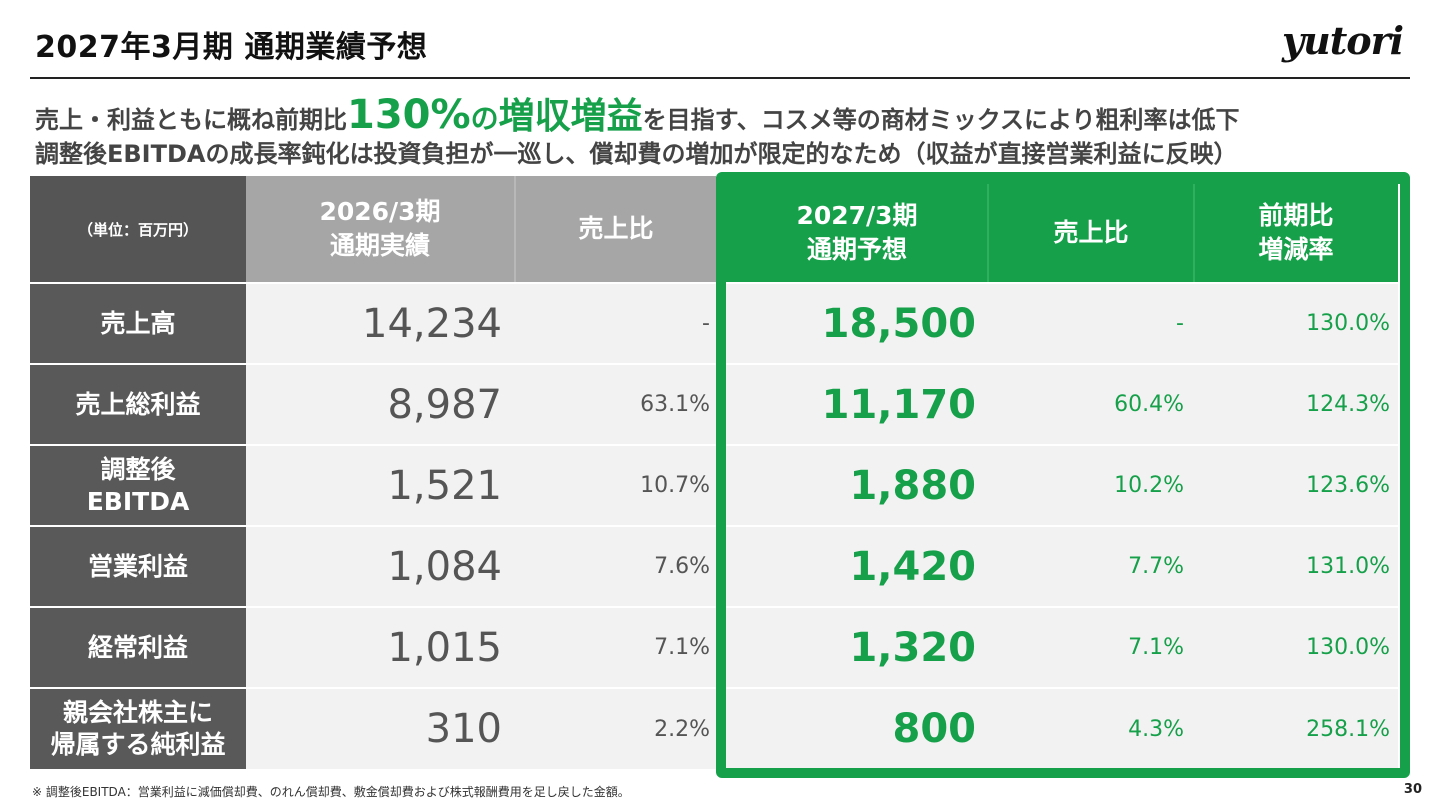  Describe the element at coordinates (898, 323) in the screenshot. I see `sales-forecast: 18,500` at that location.